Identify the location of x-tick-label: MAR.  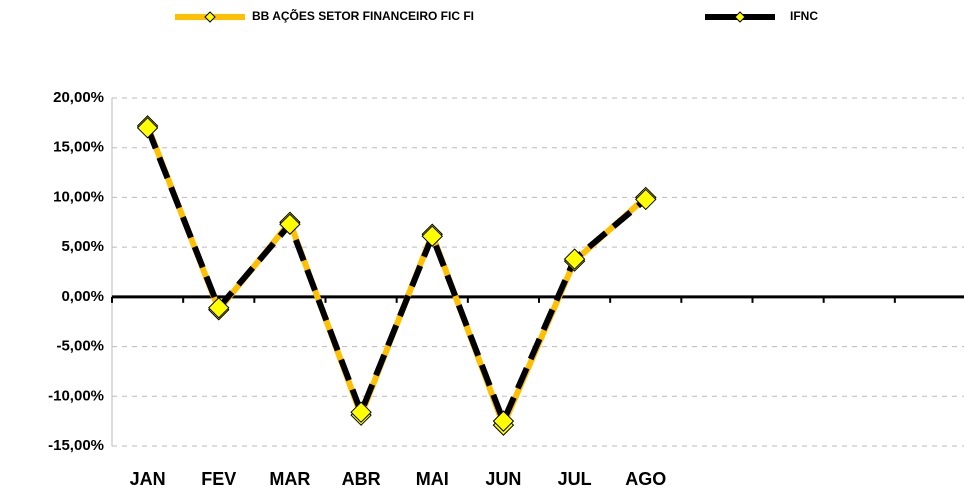
(289, 479).